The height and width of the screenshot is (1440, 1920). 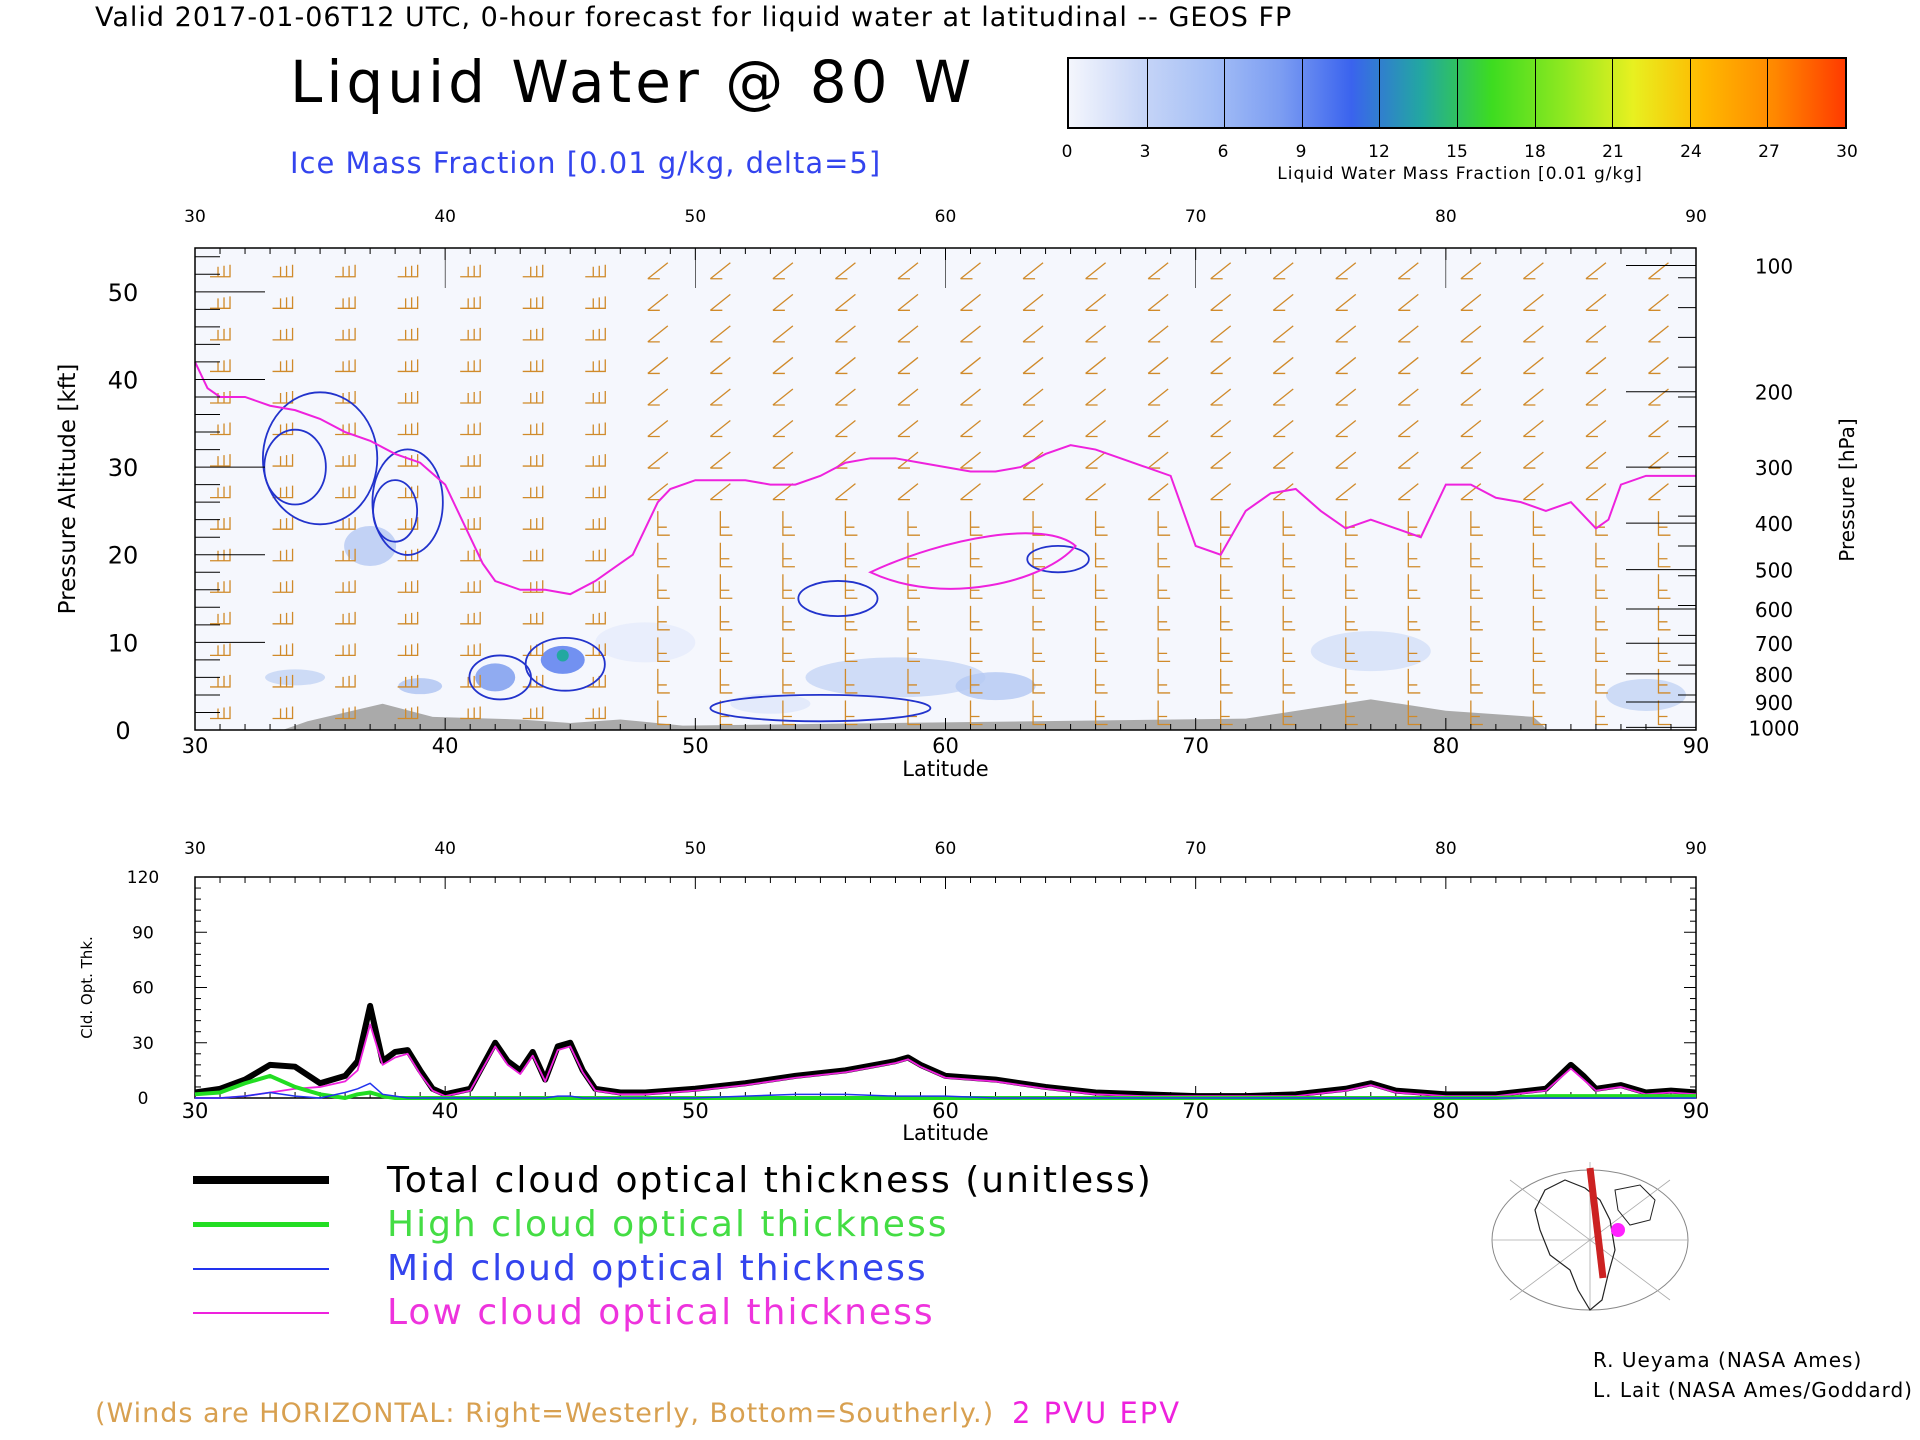 I want to click on colorbar-tick-label: 0, so click(x=1067, y=152).